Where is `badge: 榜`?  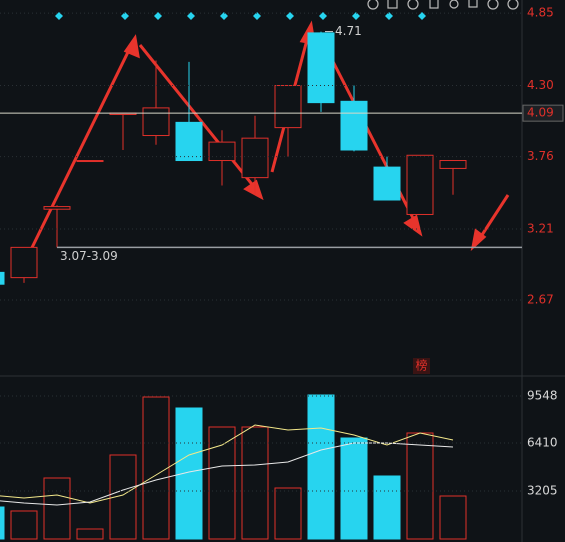 badge: 榜 is located at coordinates (421, 365).